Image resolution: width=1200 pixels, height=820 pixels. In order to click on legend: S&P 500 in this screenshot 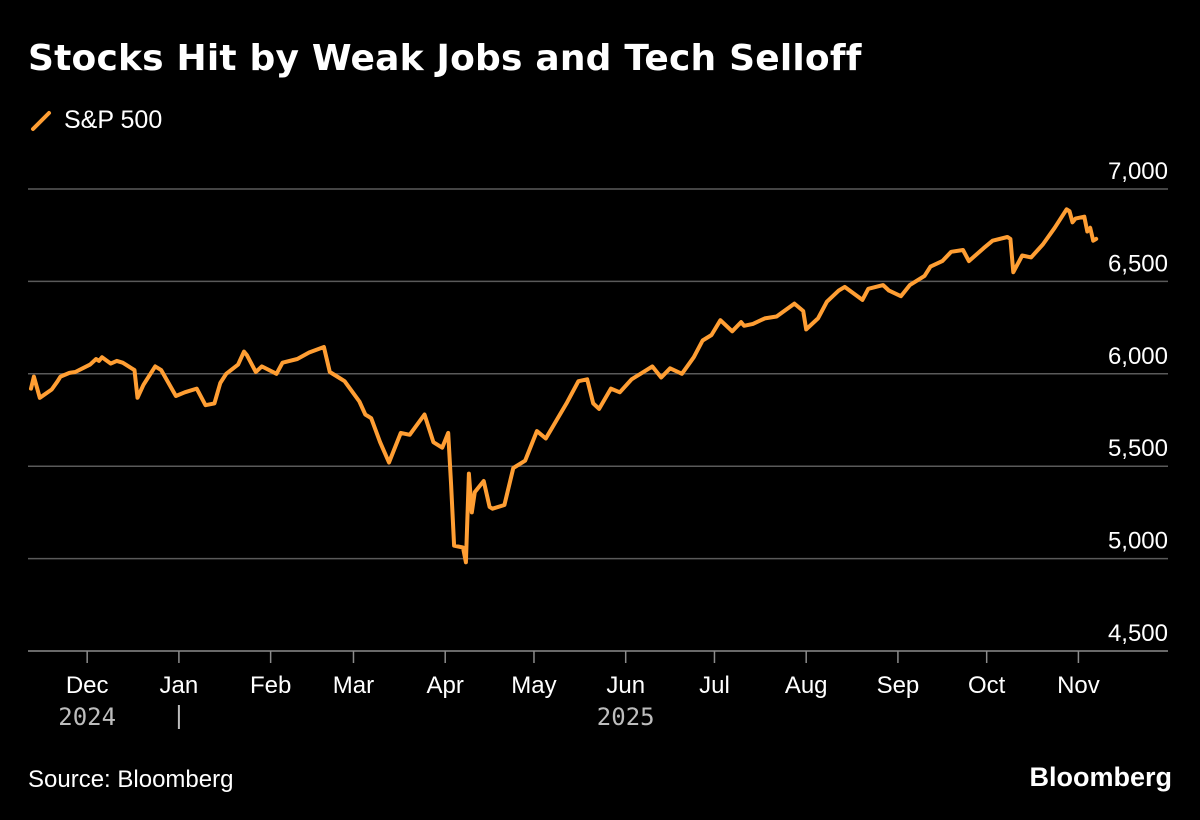, I will do `click(96, 120)`.